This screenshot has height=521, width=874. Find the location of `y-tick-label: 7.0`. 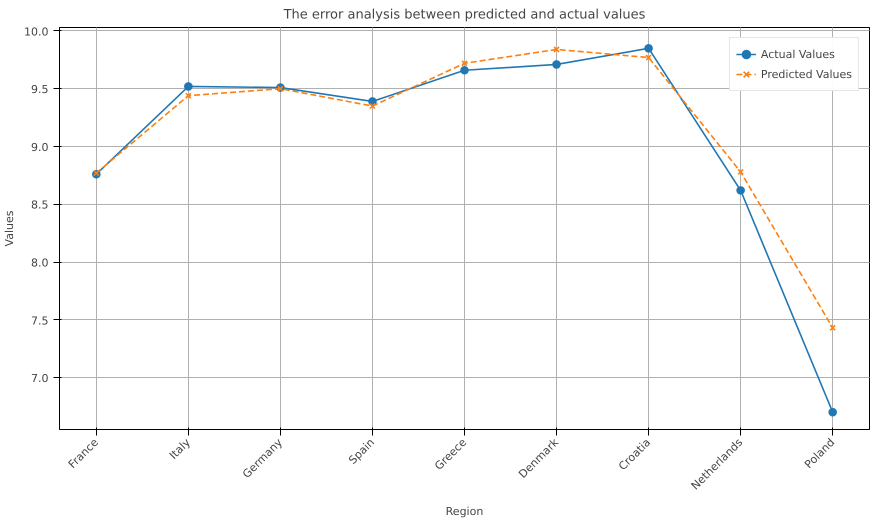

y-tick-label: 7.0 is located at coordinates (40, 379).